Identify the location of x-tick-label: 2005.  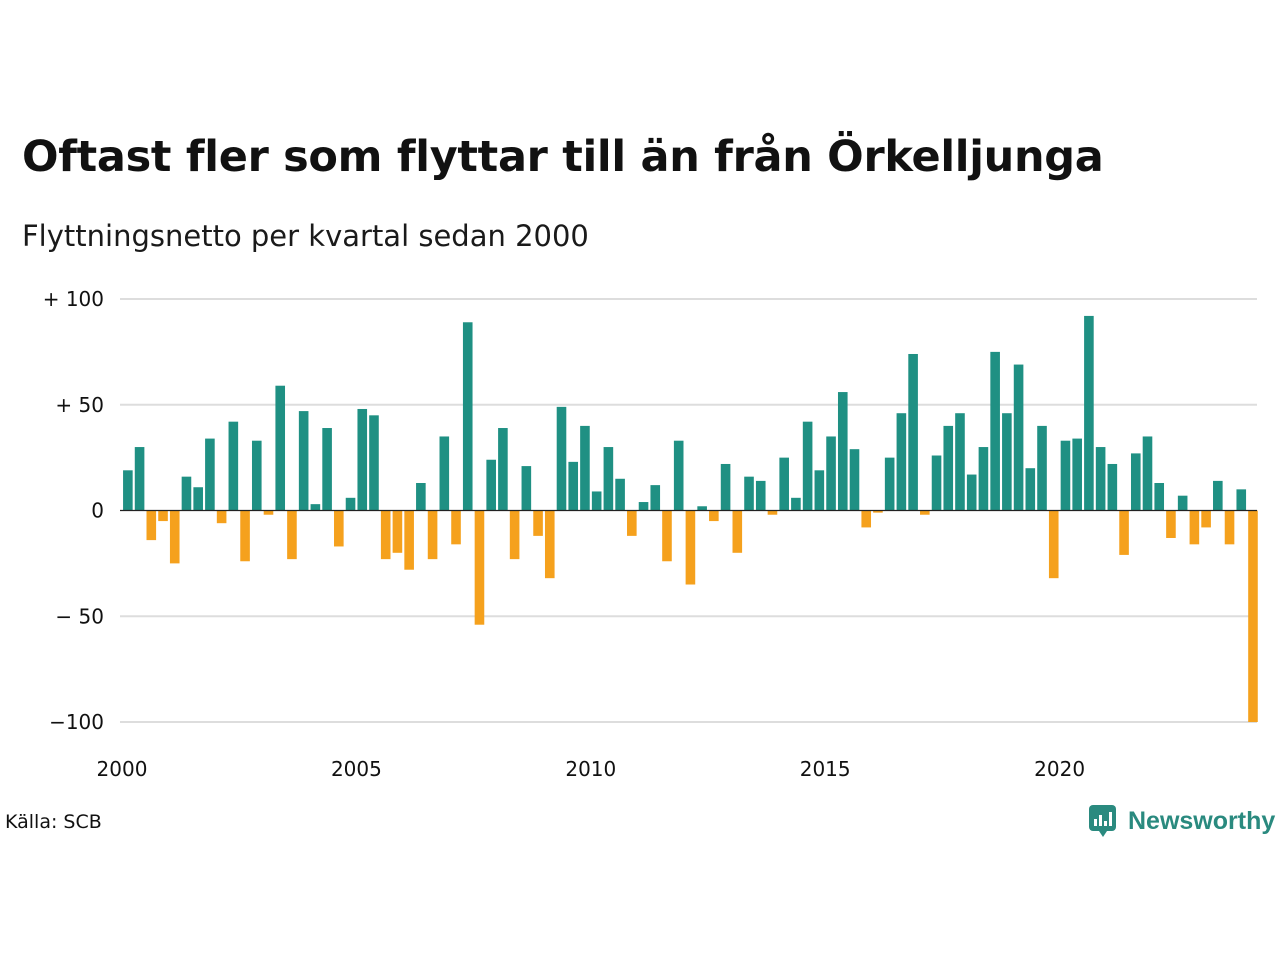
(356, 769).